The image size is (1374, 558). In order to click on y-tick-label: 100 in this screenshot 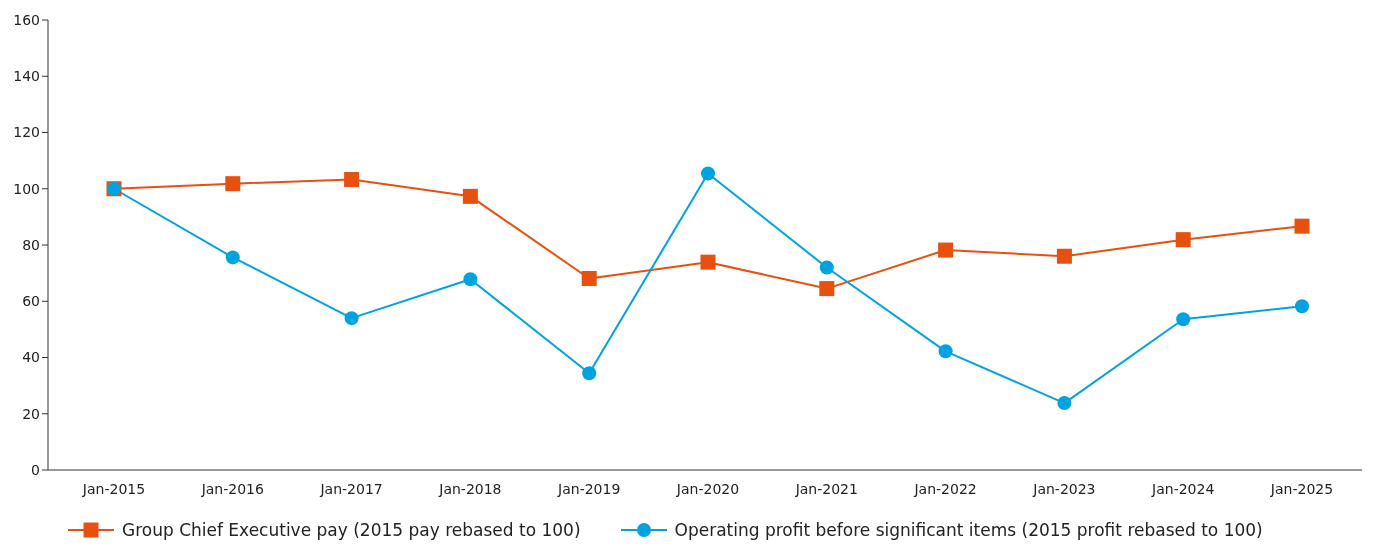, I will do `click(26, 188)`.